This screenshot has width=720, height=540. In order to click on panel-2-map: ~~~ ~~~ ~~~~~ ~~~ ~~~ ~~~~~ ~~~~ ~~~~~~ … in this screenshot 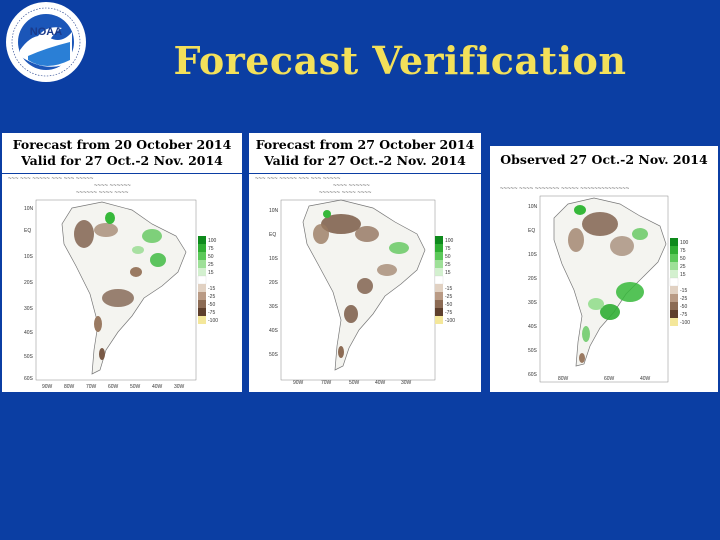, I will do `click(365, 283)`.